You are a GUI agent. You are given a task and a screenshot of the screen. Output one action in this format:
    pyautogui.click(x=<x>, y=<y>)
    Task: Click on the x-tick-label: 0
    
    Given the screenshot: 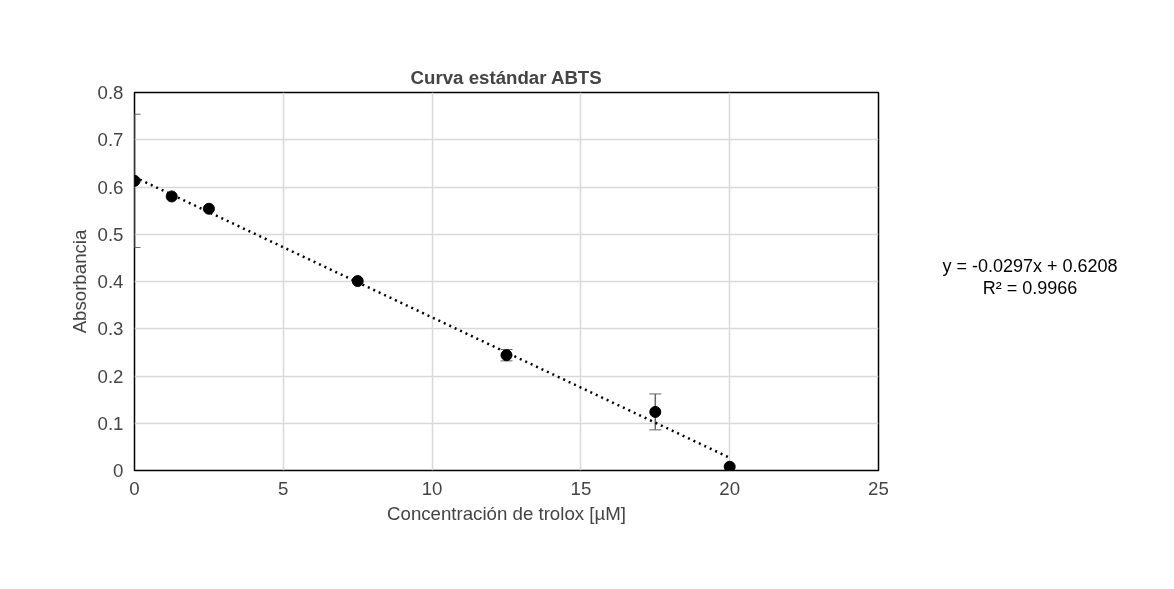 What is the action you would take?
    pyautogui.click(x=134, y=488)
    